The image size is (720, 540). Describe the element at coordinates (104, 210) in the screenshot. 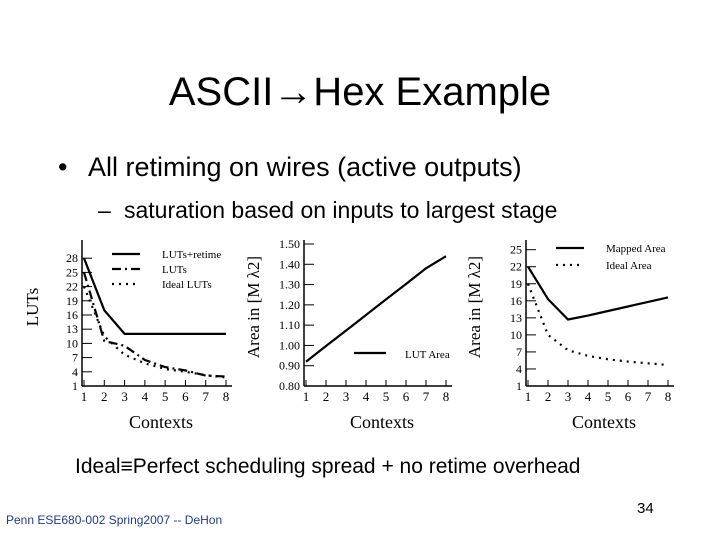

I see `dash-icon: –` at that location.